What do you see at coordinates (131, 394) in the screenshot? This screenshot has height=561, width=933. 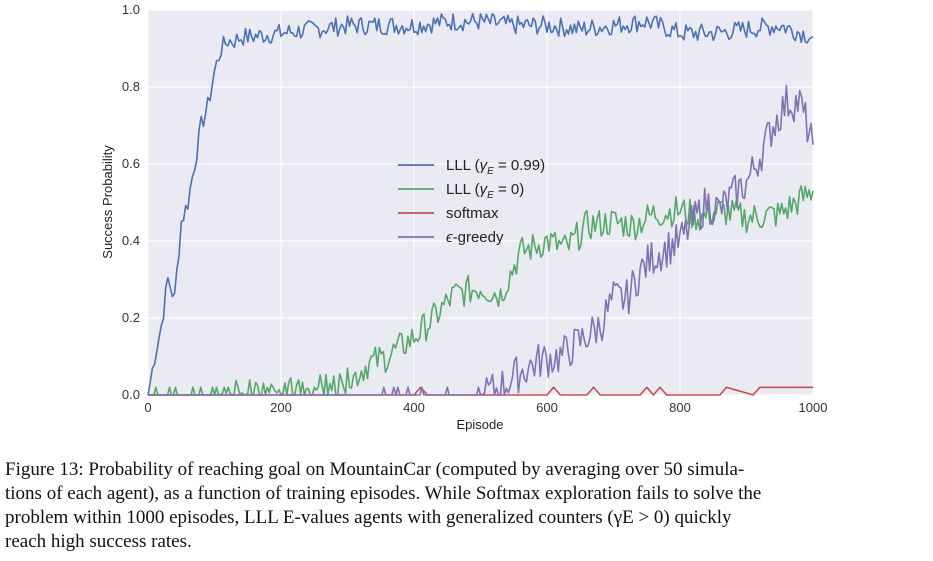 I see `y-tick-label: 0.0` at bounding box center [131, 394].